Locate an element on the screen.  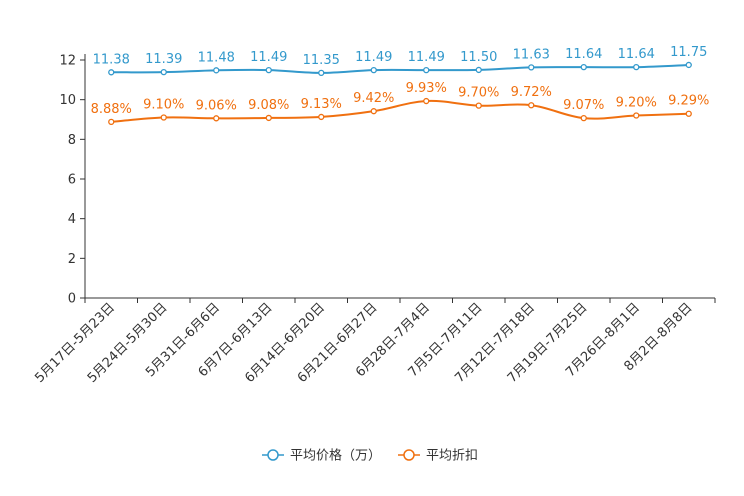
data-label: 9.07% is located at coordinates (583, 105).